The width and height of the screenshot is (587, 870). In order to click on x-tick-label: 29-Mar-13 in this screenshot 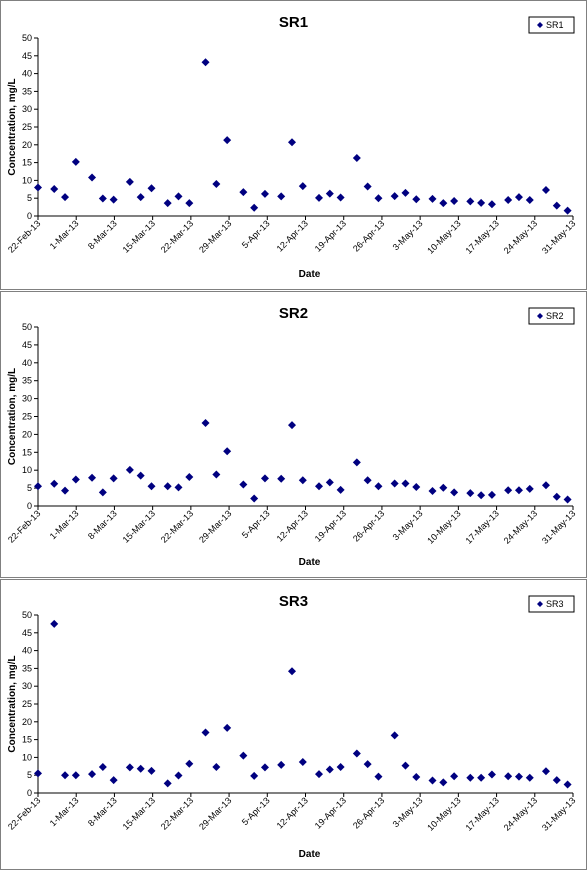, I will do `click(215, 813)`.